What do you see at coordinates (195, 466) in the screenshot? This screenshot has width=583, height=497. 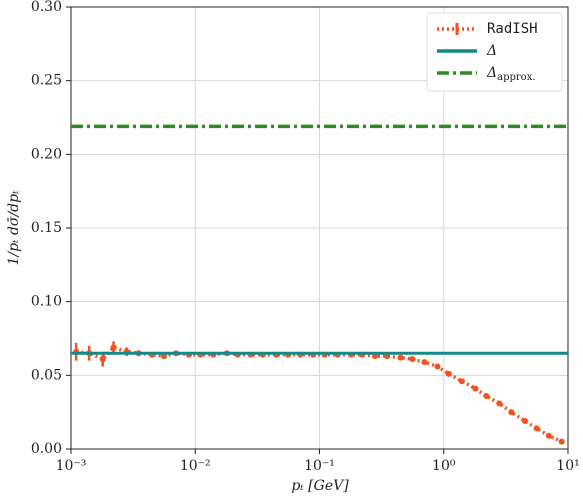 I see `x-tick-label: 10⁻²` at bounding box center [195, 466].